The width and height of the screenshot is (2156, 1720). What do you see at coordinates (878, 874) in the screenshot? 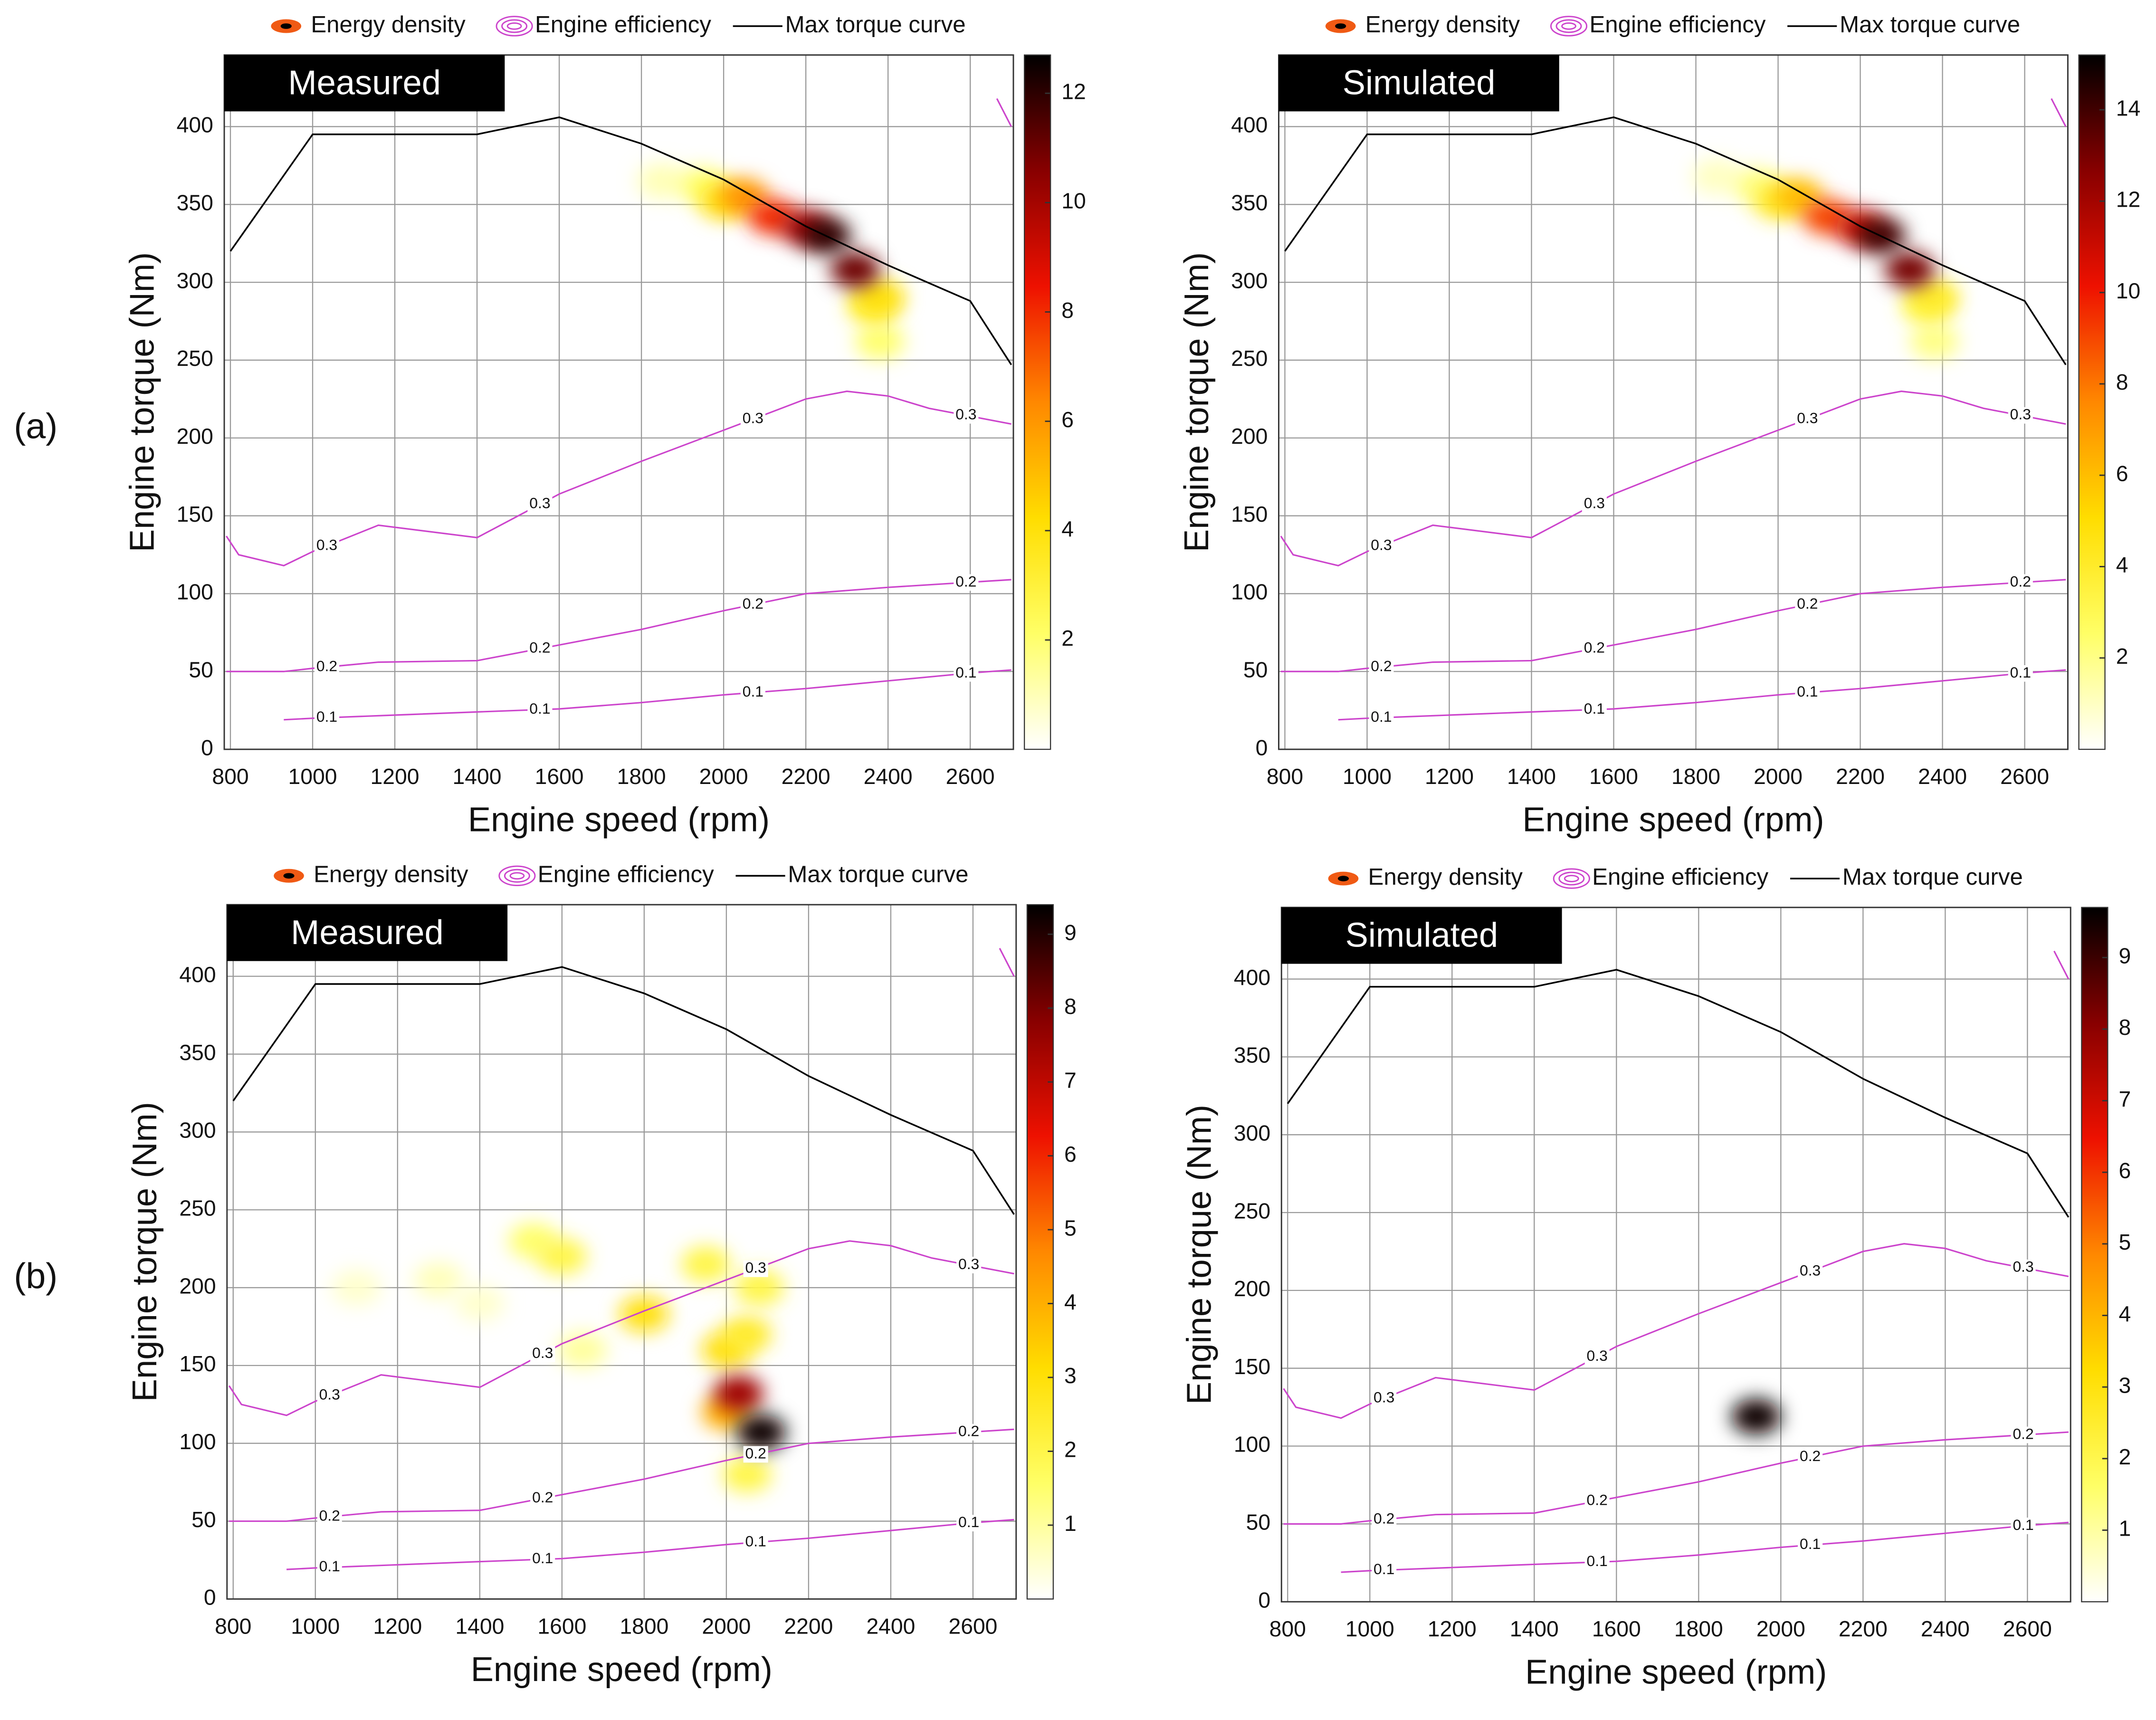
I see `legend-label: Max torque curve` at bounding box center [878, 874].